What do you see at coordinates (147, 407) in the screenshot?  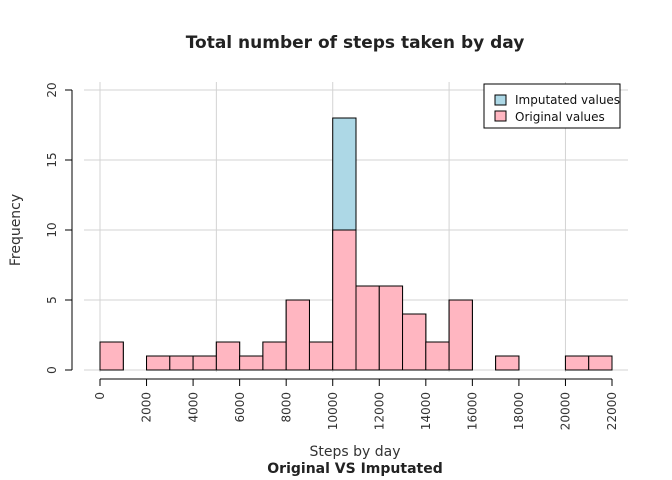 I see `x-tick-label: 2000` at bounding box center [147, 407].